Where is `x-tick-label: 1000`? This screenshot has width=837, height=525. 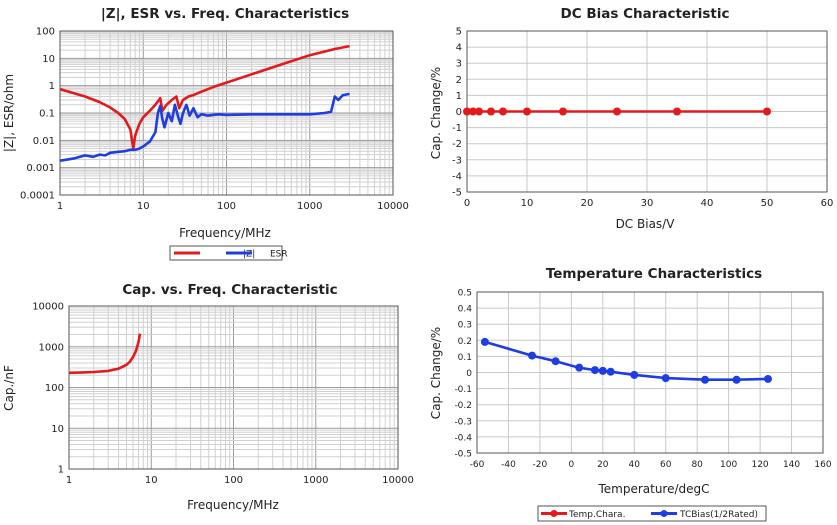 x-tick-label: 1000 is located at coordinates (309, 206).